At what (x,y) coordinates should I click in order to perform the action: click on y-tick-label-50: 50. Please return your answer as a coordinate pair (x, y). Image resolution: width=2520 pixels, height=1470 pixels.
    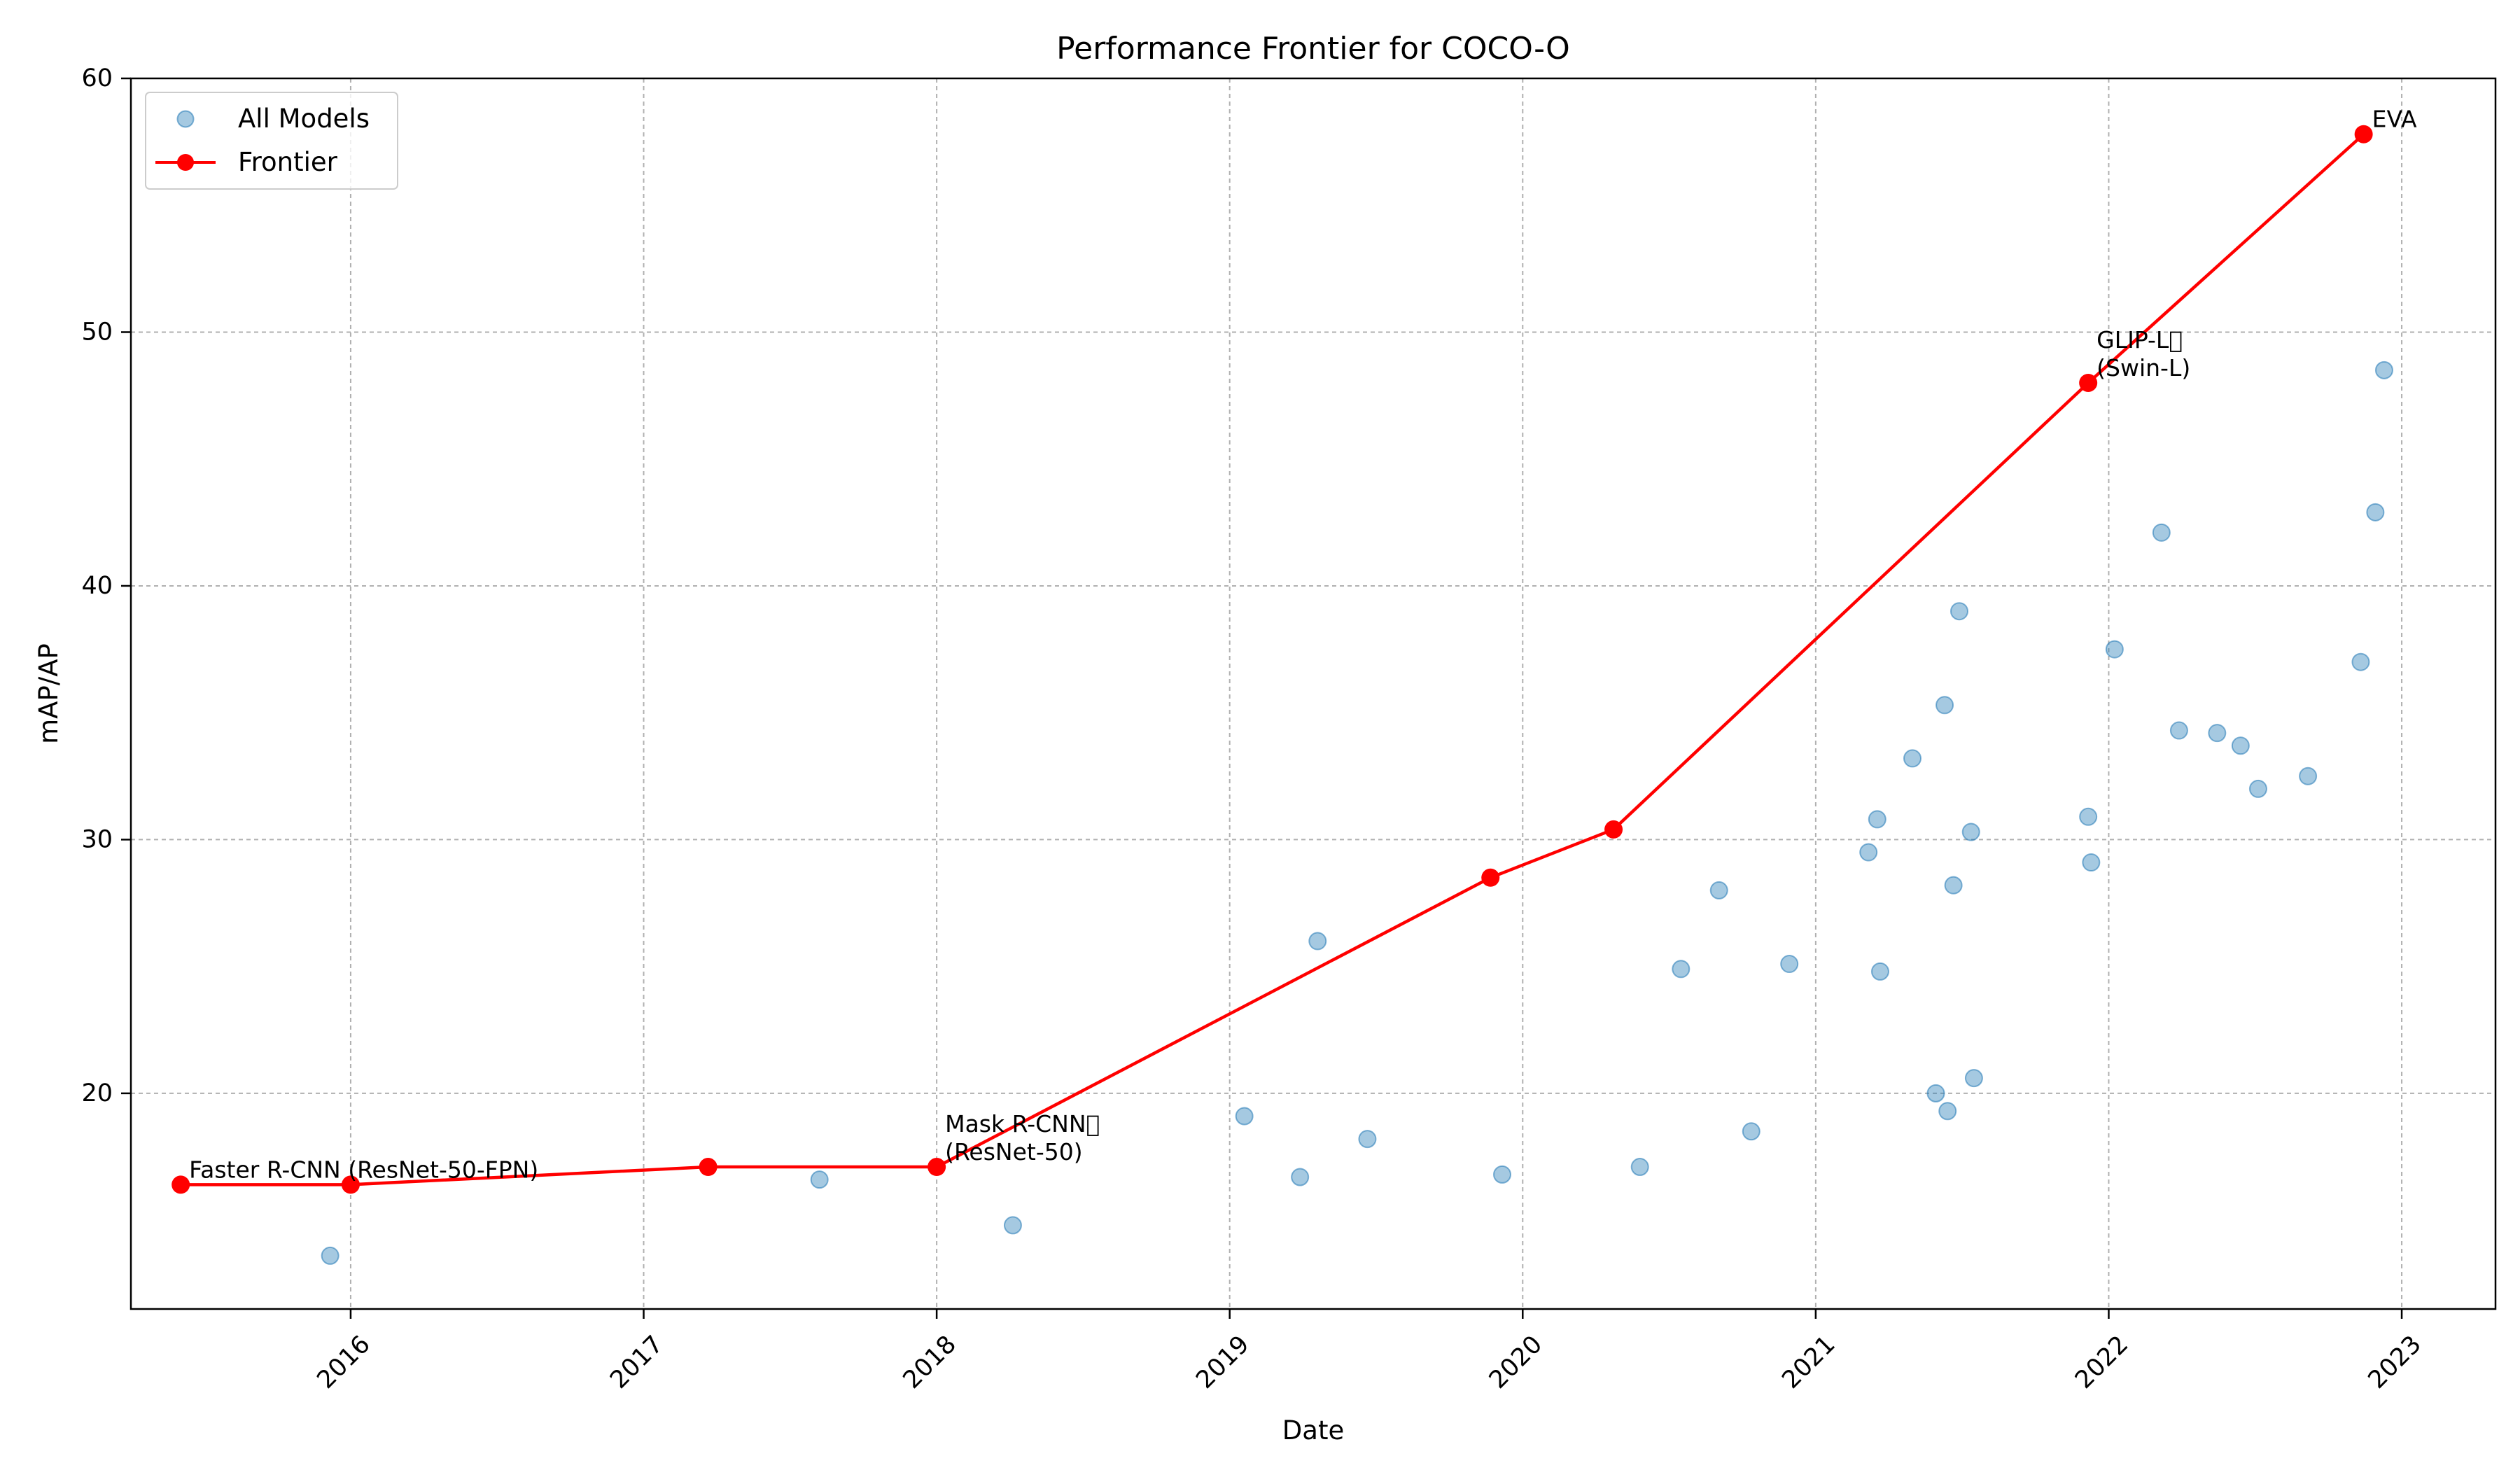
    Looking at the image, I should click on (97, 332).